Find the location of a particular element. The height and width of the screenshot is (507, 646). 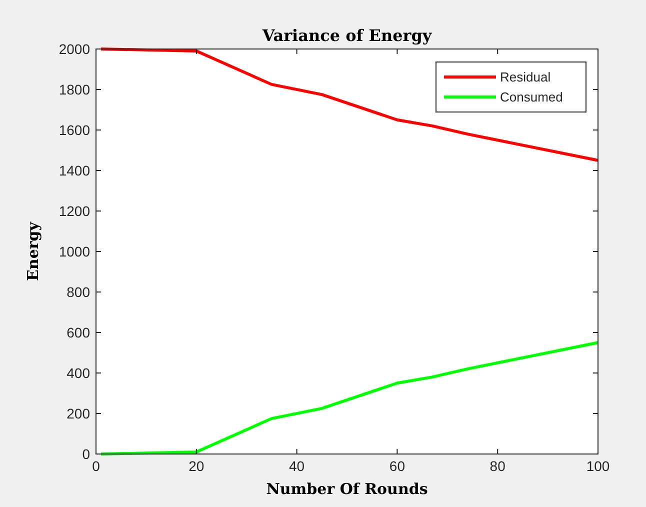

y-tick-label: 1200 is located at coordinates (74, 210).